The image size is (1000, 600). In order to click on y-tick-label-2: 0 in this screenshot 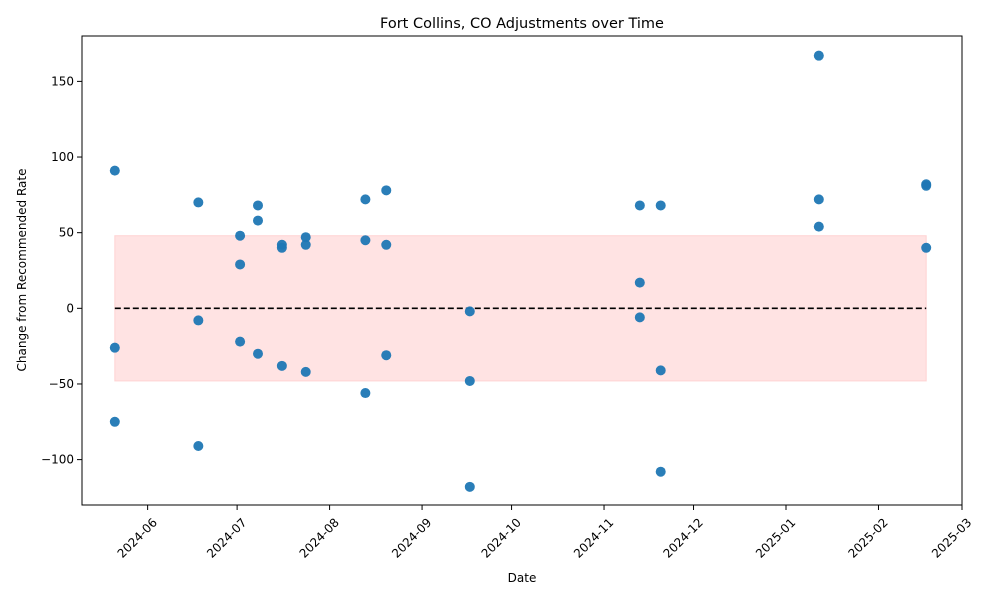, I will do `click(70, 308)`.